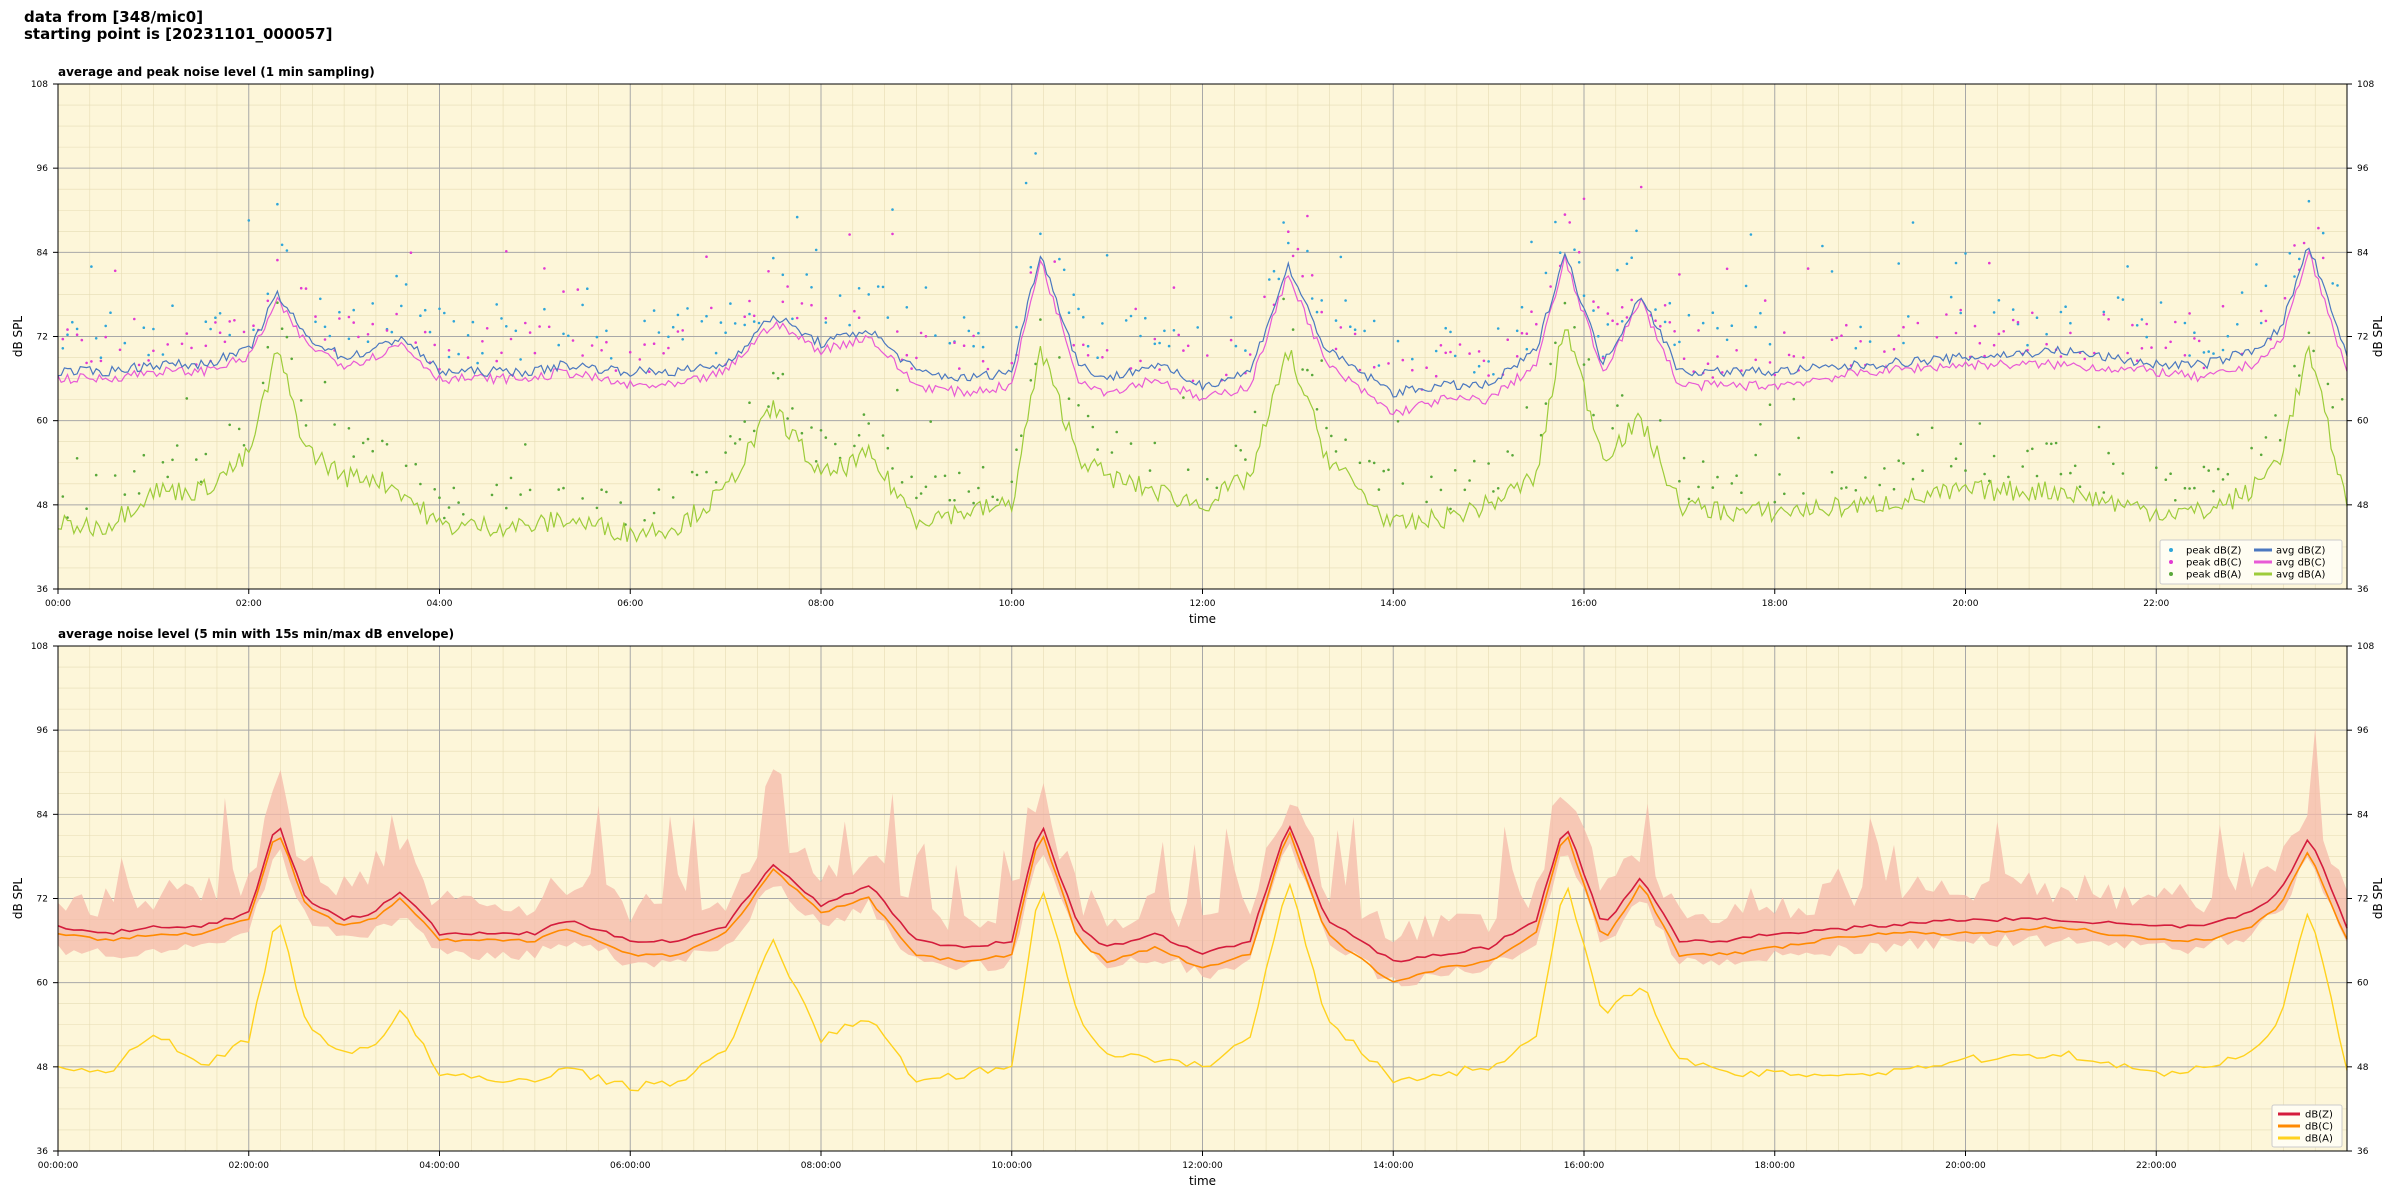  What do you see at coordinates (2363, 590) in the screenshot?
I see `panel1-ytick-right: 36` at bounding box center [2363, 590].